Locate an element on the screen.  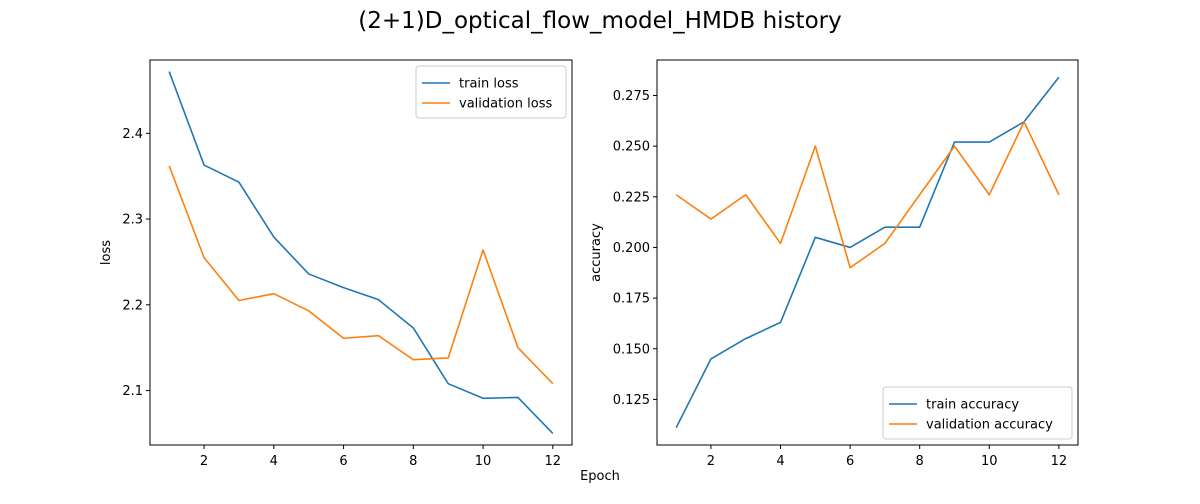
legend-entry-label: train loss is located at coordinates (489, 84).